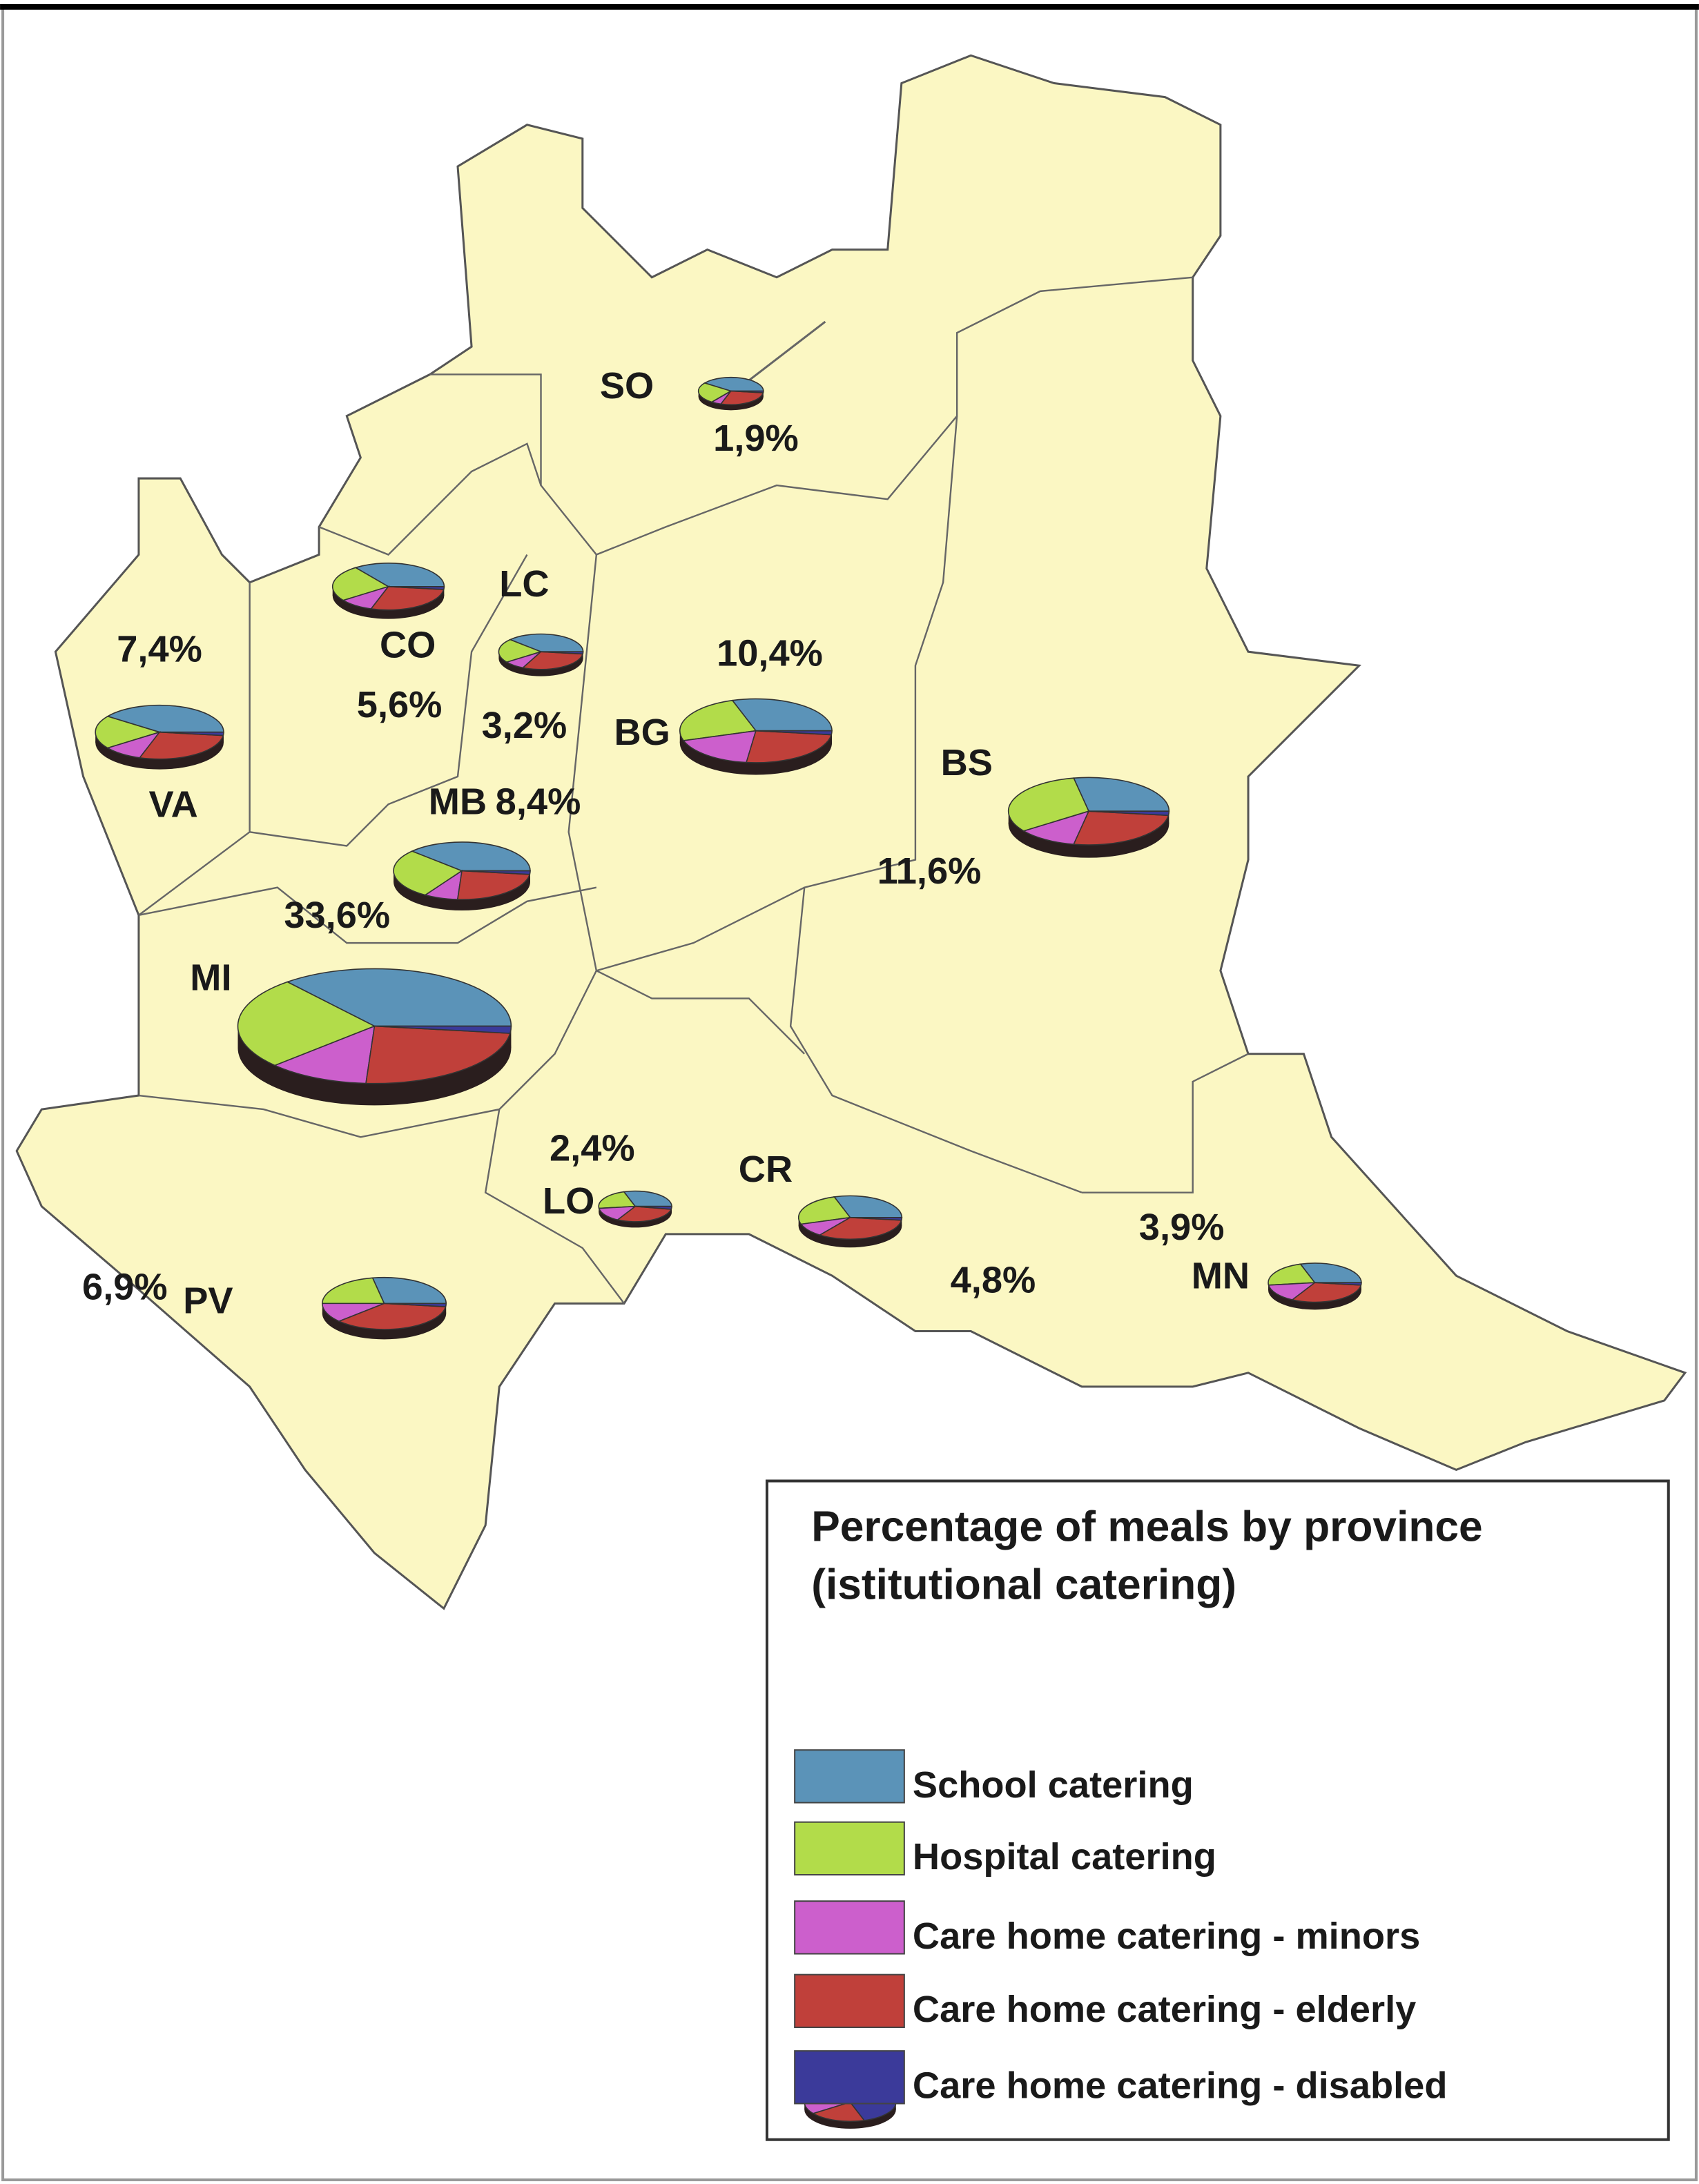 The image size is (1699, 2184). Describe the element at coordinates (568, 1201) in the screenshot. I see `province-name: LO` at that location.